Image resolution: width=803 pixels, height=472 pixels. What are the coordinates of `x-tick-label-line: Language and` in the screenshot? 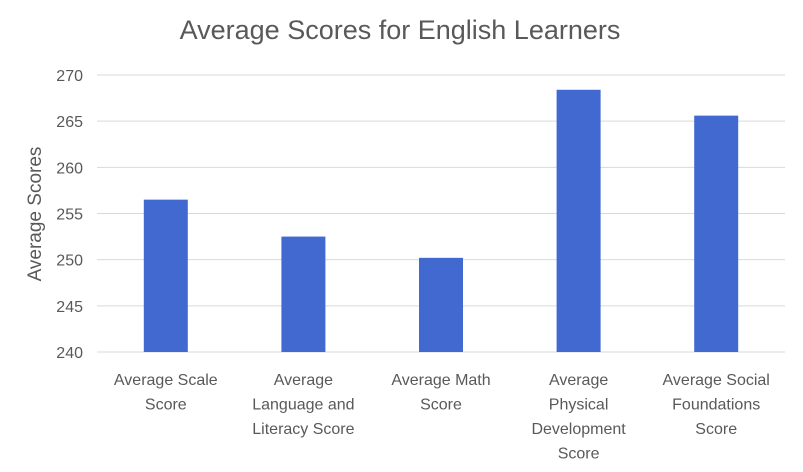 It's located at (303, 405).